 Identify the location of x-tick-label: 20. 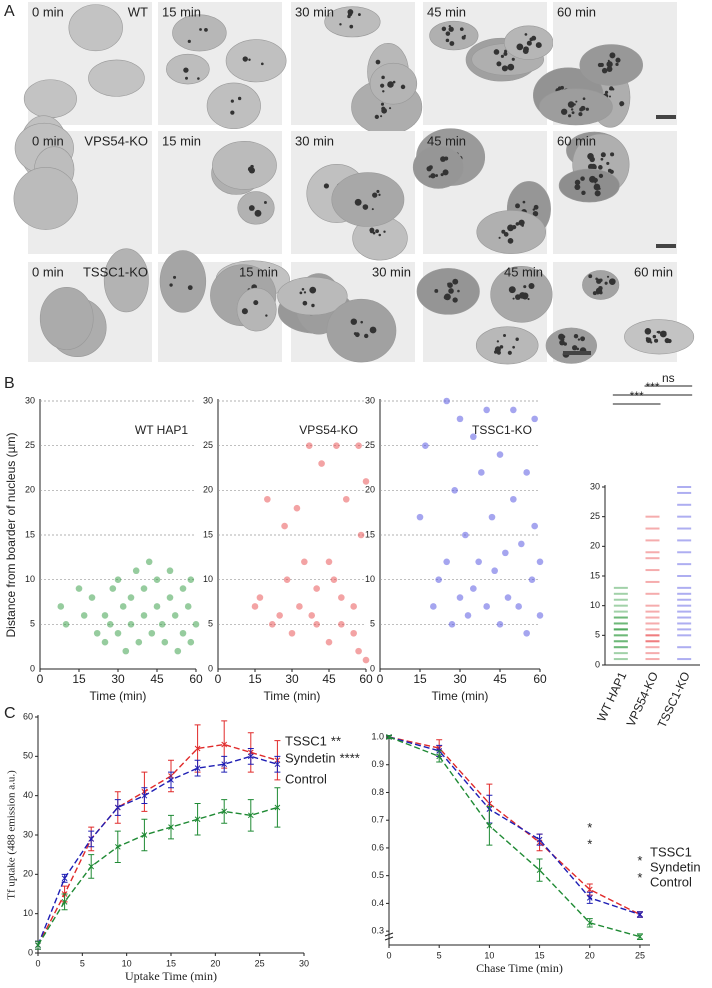
(215, 963).